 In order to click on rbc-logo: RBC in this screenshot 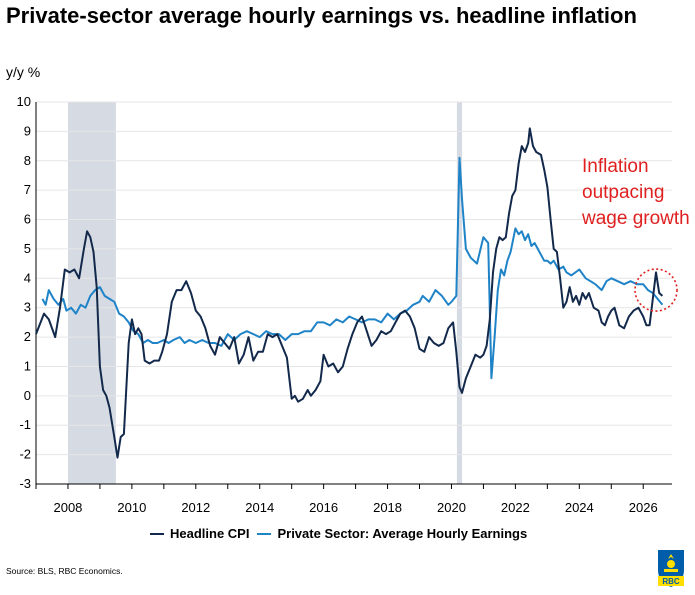, I will do `click(671, 568)`.